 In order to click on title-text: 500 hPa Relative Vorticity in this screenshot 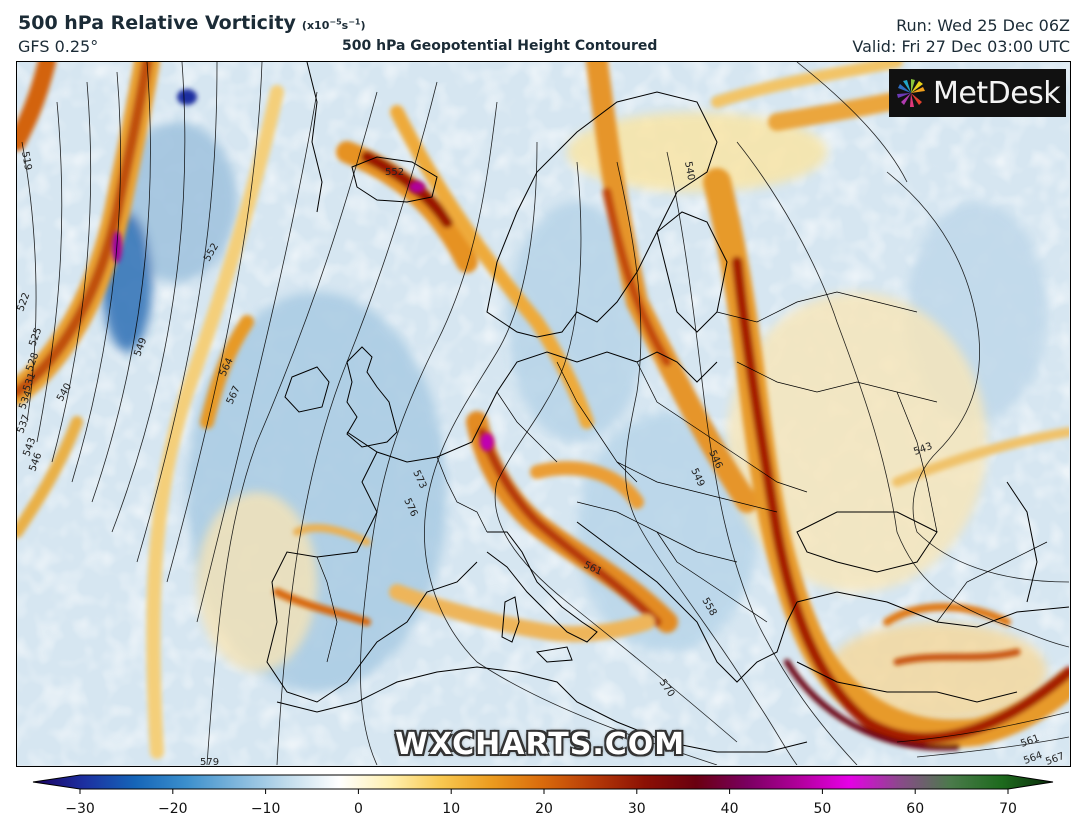, I will do `click(157, 23)`.